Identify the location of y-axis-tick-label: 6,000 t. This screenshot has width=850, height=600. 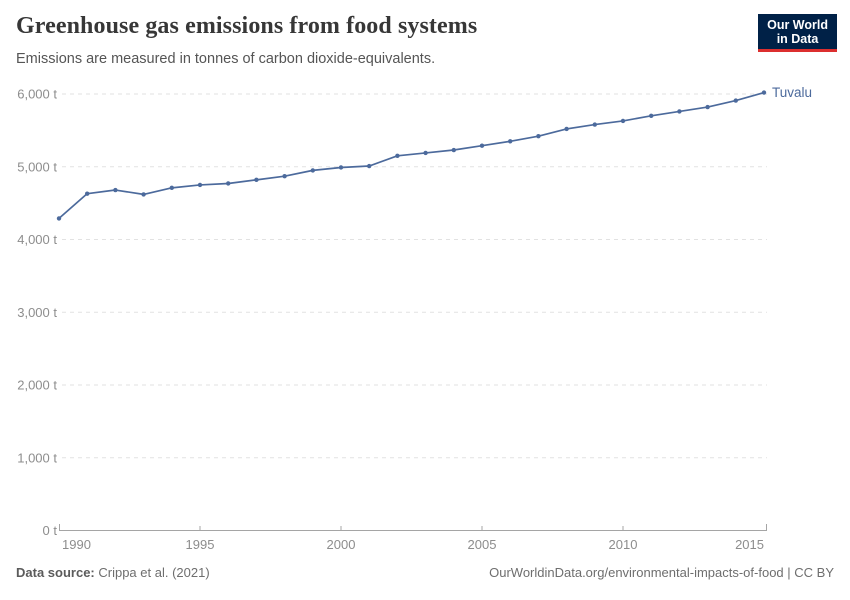
(37, 94).